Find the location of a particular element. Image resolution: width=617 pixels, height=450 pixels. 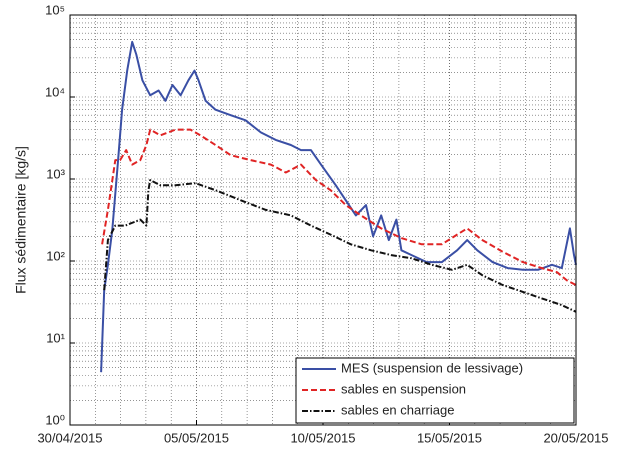

x-tick-label: 05/05/2015 is located at coordinates (196, 437).